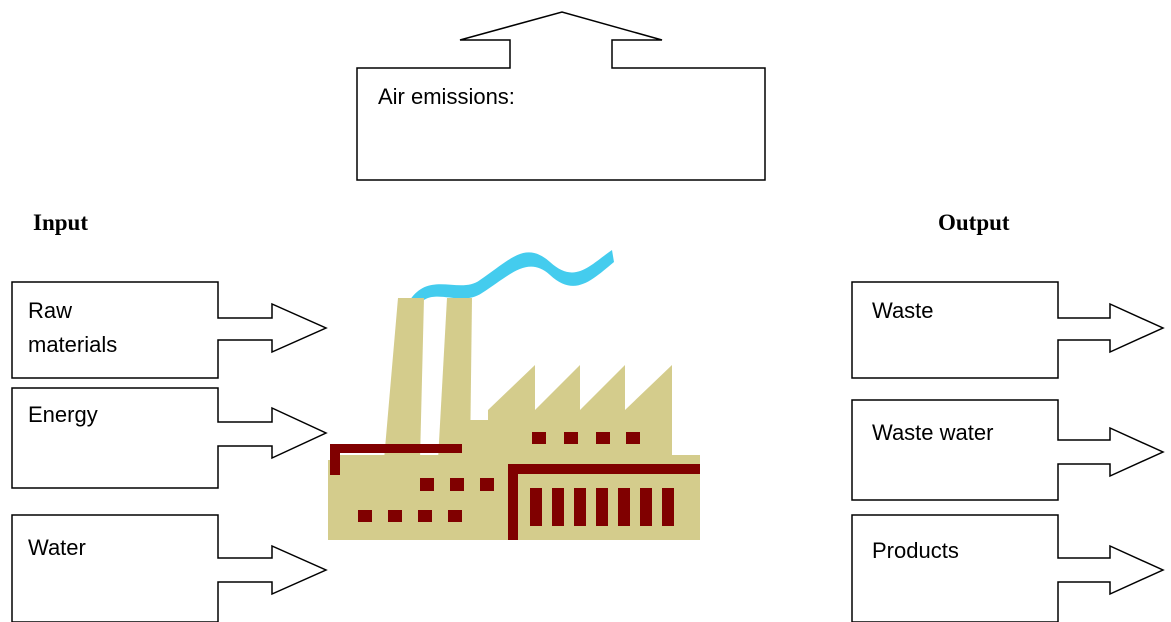  Describe the element at coordinates (63, 414) in the screenshot. I see `input-label: Energy` at that location.